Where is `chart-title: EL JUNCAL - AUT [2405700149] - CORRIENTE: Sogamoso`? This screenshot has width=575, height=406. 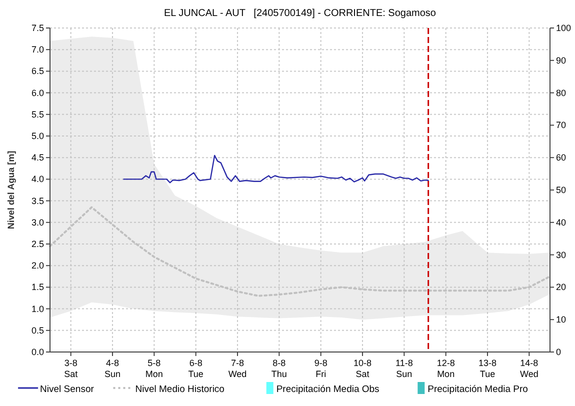 chart-title: EL JUNCAL - AUT [2405700149] - CORRIENTE: Sogamoso is located at coordinates (300, 13).